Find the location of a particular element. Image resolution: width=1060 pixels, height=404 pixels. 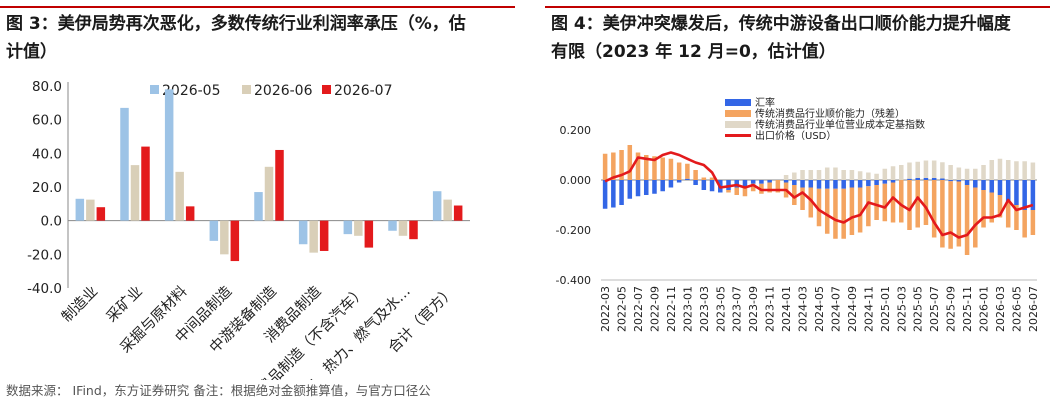

x-tick-label: 2022-05 is located at coordinates (622, 309).